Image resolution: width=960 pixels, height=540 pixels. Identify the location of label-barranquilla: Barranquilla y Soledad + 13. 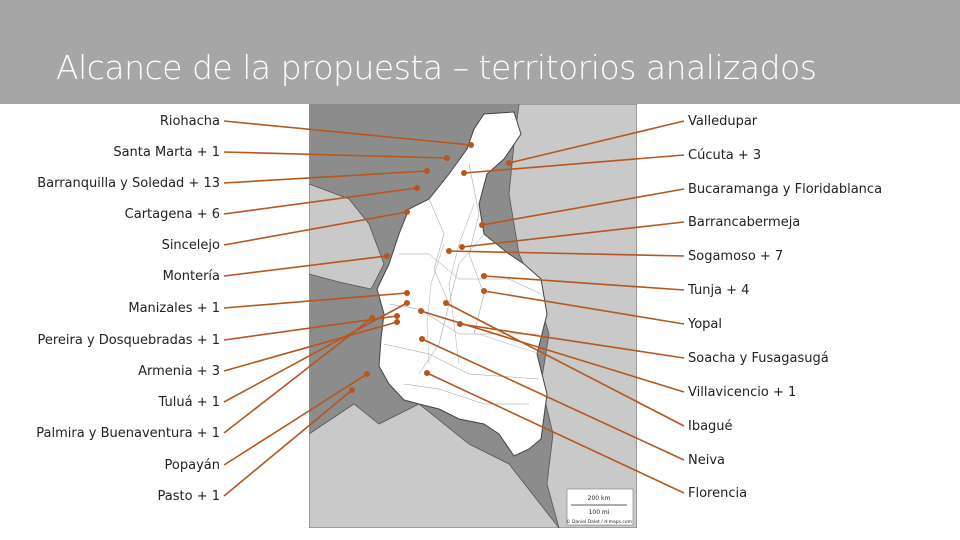
(128, 183).